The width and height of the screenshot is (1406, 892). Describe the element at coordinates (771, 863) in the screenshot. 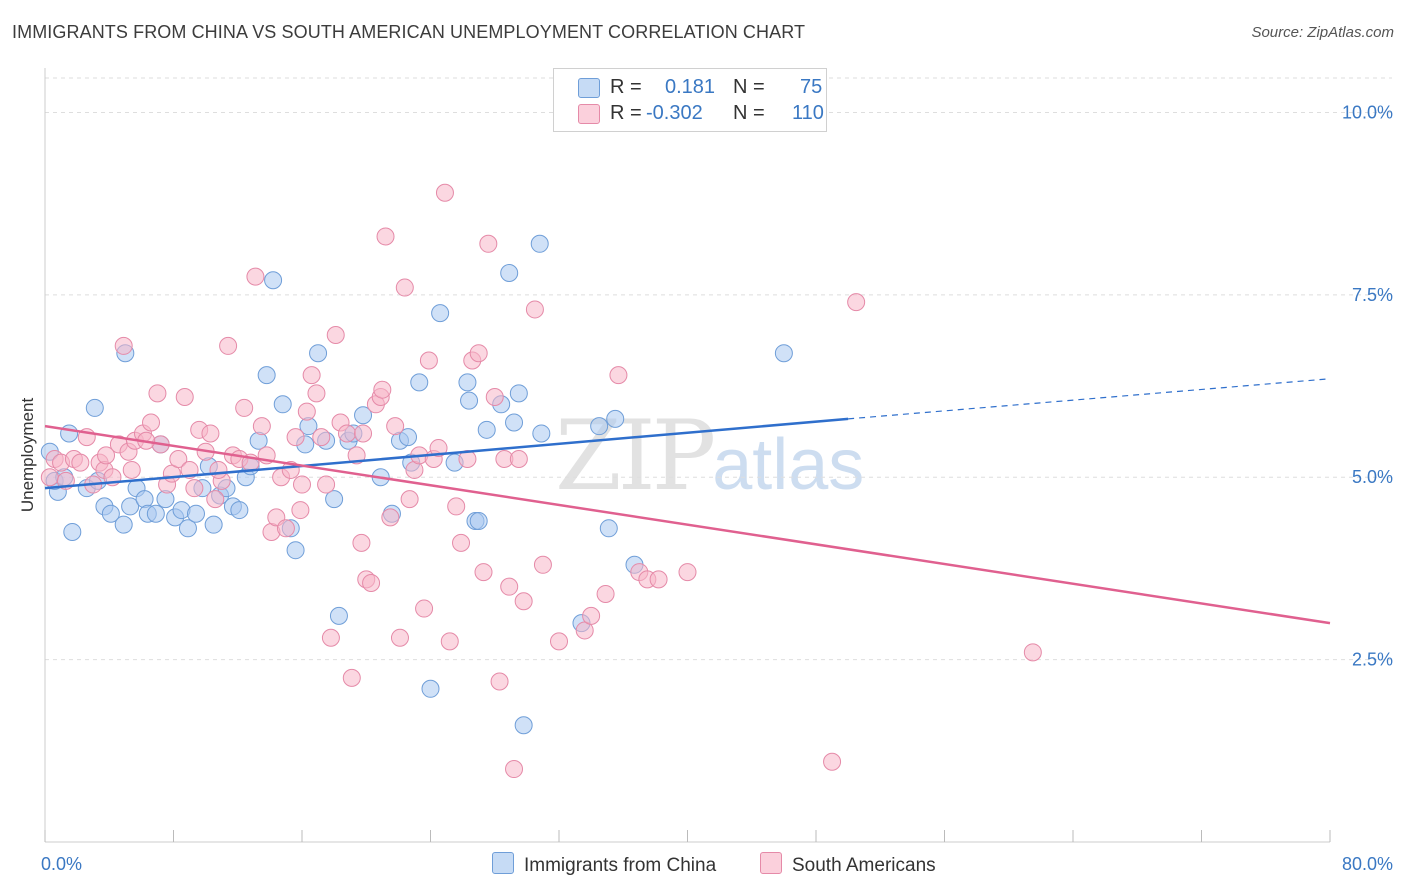

I see `bottom-legend-swatch-south-americans` at that location.